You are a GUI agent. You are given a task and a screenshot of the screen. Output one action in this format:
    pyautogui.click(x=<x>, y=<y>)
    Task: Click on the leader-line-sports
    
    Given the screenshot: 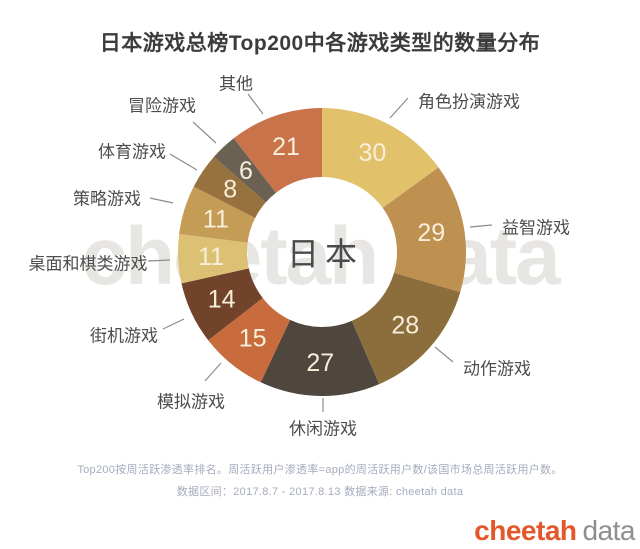 What is the action you would take?
    pyautogui.click(x=183, y=162)
    